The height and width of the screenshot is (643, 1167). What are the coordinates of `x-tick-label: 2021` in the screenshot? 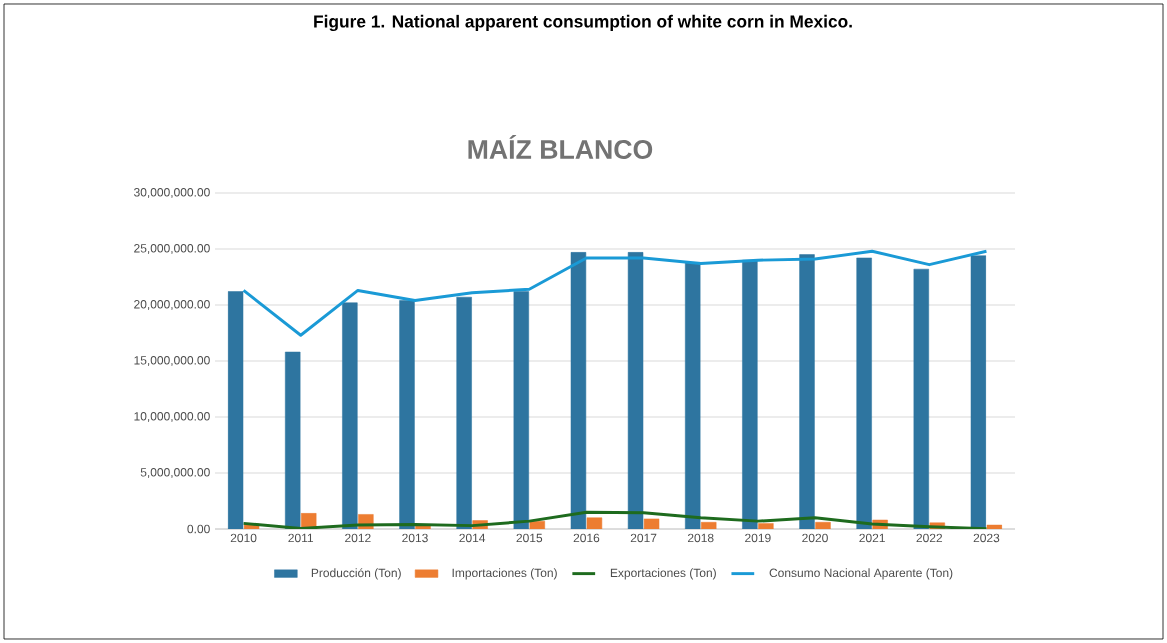 It's located at (872, 538).